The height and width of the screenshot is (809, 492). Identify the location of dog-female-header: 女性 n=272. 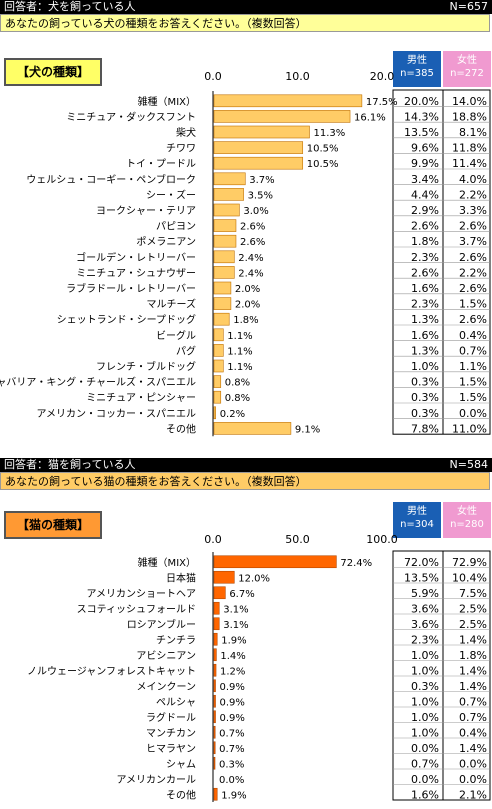
(467, 69).